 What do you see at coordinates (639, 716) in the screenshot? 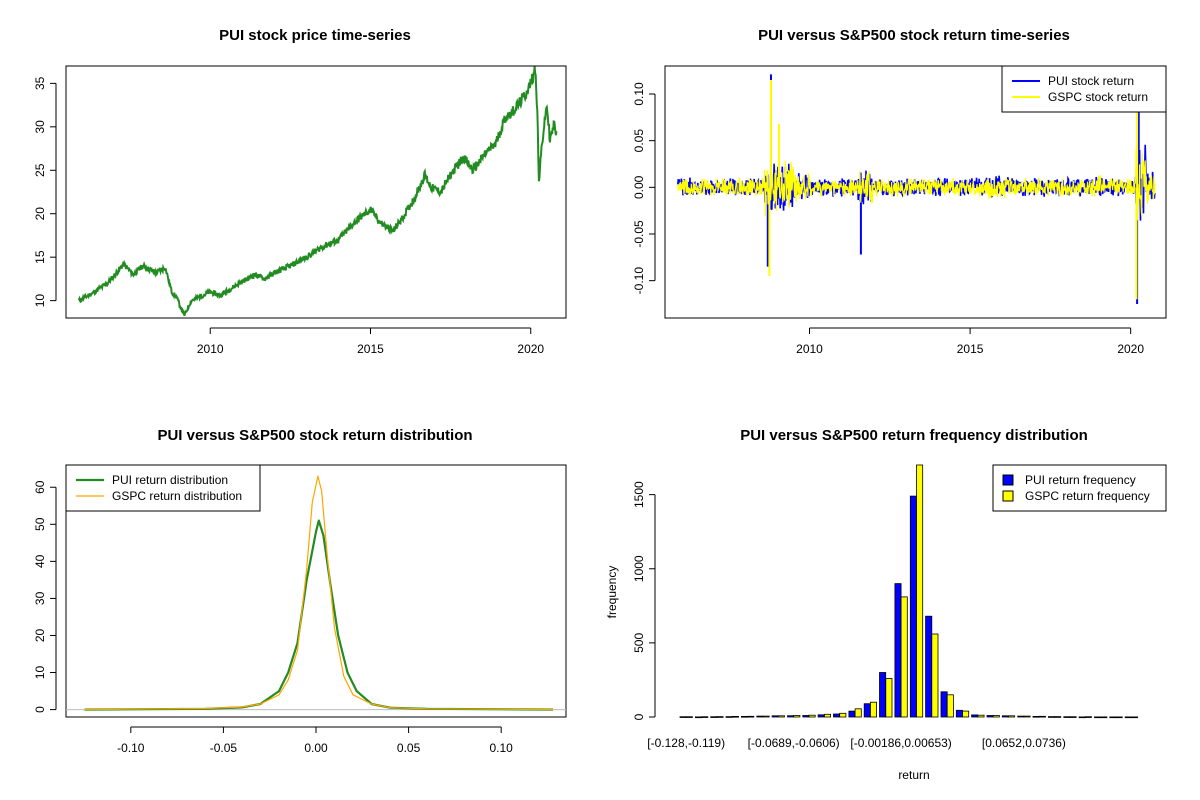
I see `frequency-y-tick-label: 0` at bounding box center [639, 716].